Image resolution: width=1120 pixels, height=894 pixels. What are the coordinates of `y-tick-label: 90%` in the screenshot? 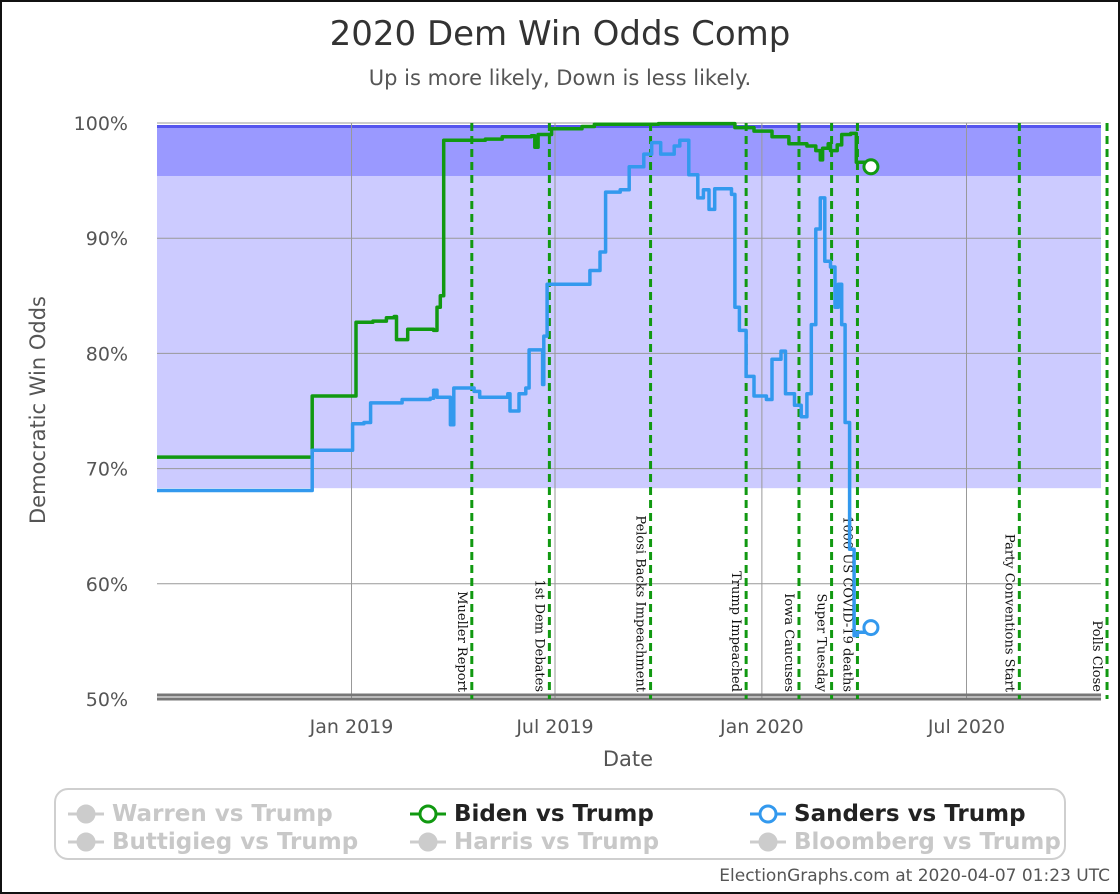 It's located at (107, 239).